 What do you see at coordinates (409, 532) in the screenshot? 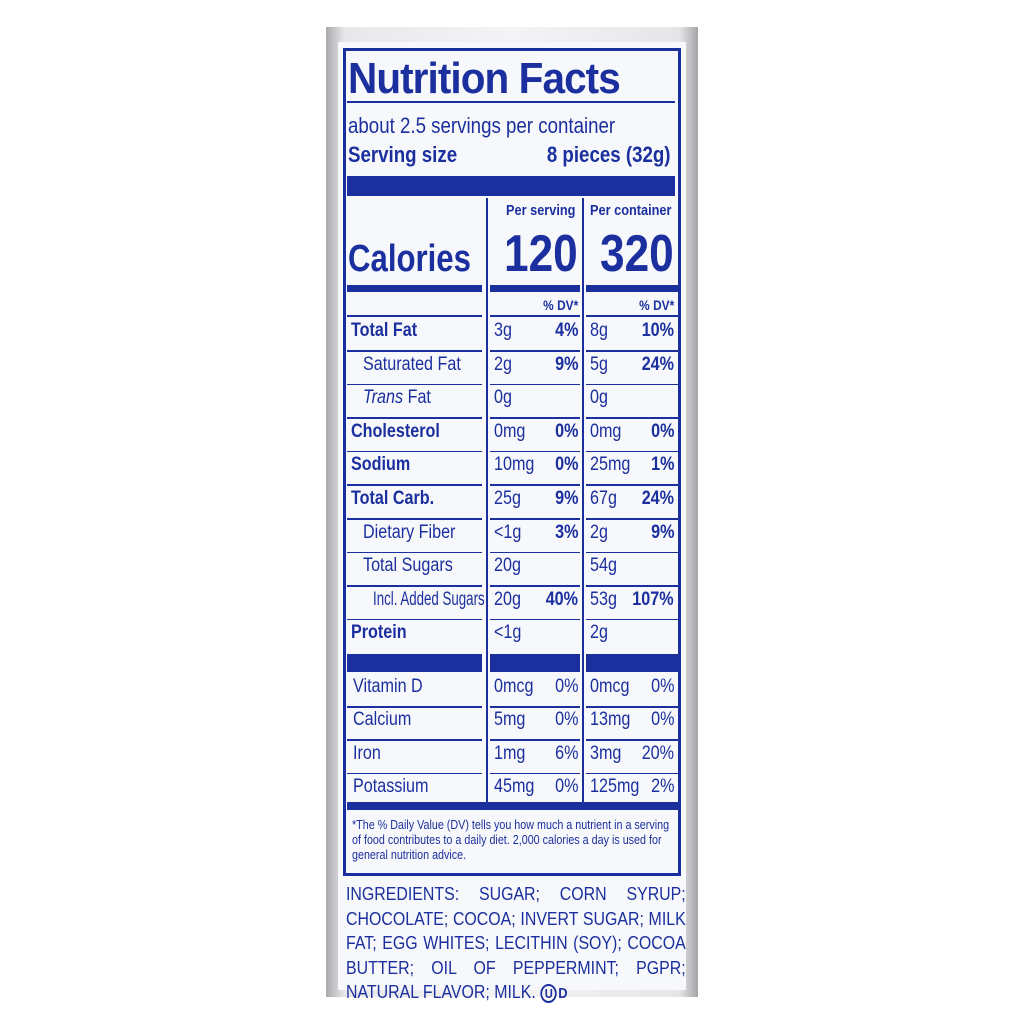
I see `nutrient-name: Dietary Fiber` at bounding box center [409, 532].